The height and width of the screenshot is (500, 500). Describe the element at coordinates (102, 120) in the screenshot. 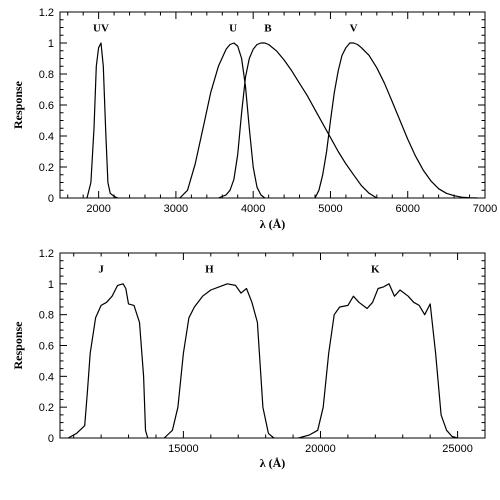

I see `series-line-uv` at that location.